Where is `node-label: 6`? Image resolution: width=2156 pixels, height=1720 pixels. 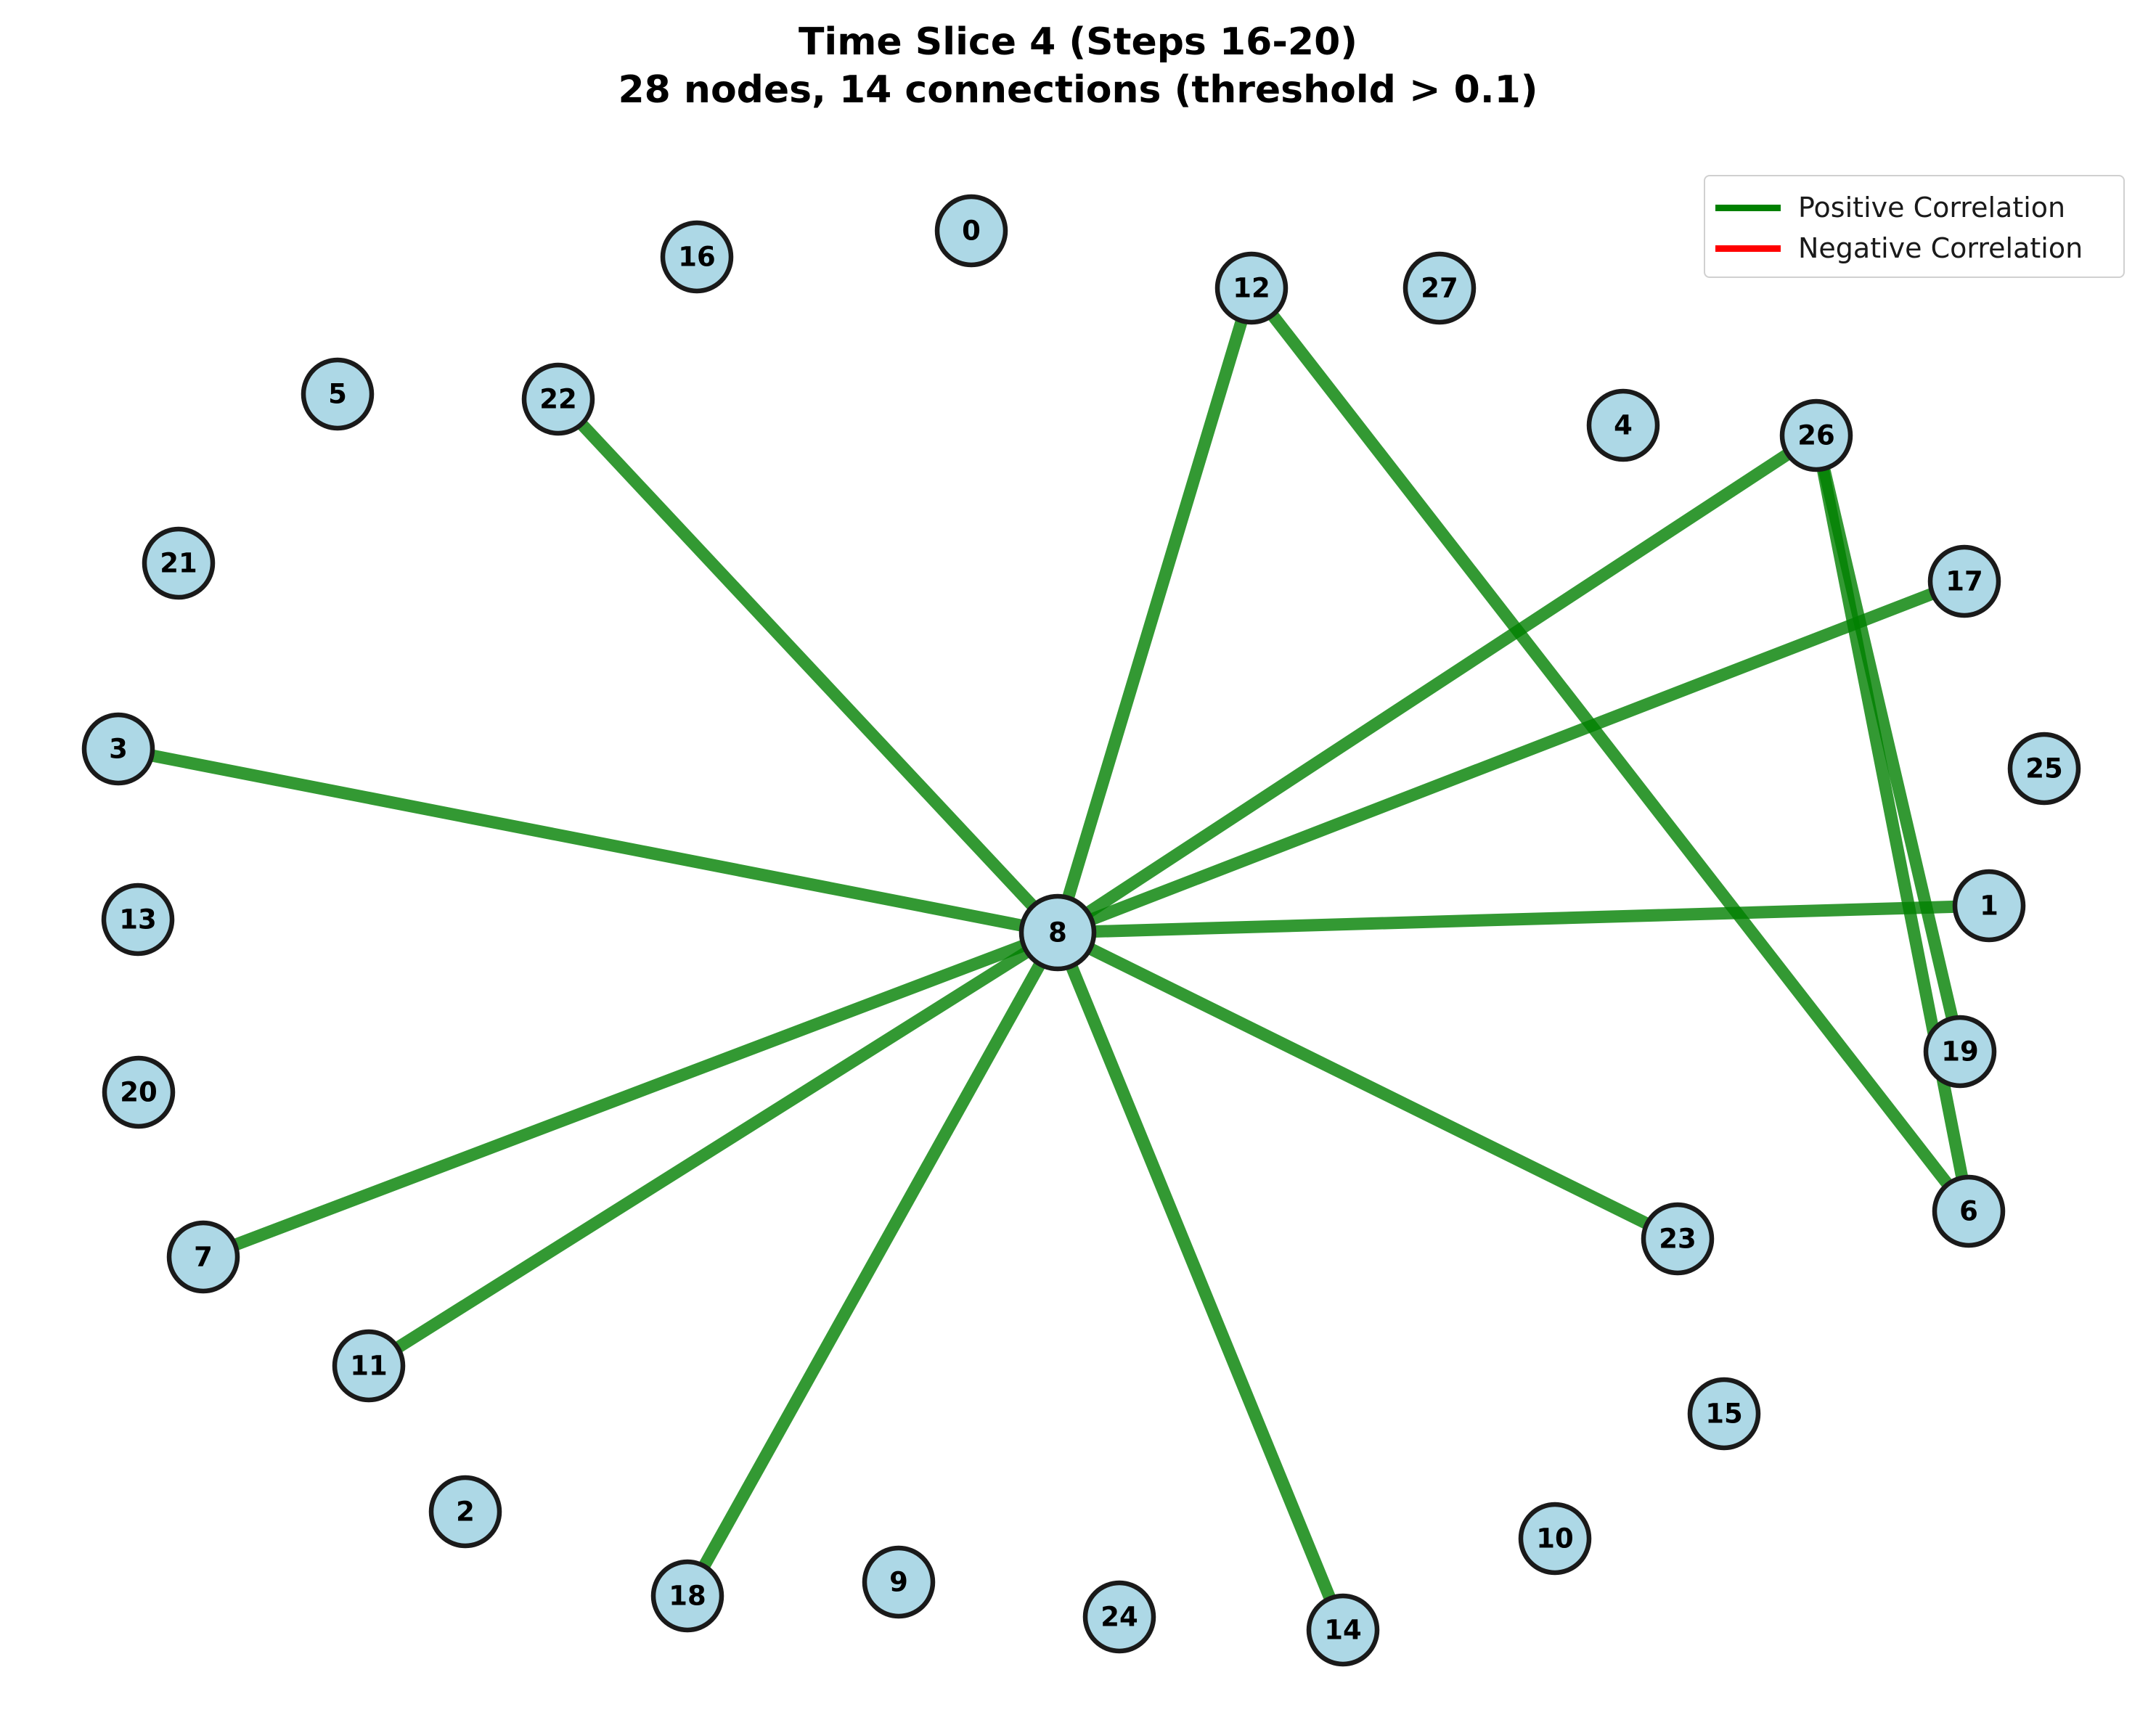 node-label: 6 is located at coordinates (1969, 1211).